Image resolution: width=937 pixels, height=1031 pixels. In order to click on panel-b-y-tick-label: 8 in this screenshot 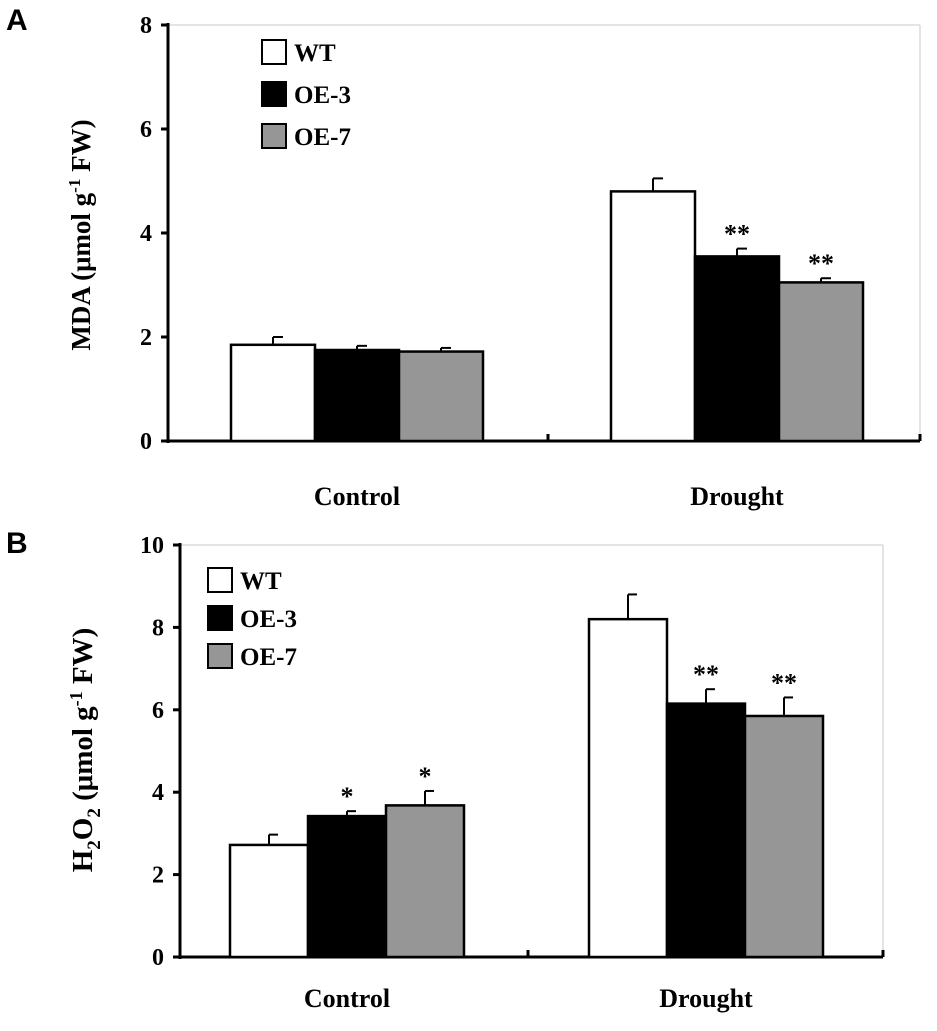, I will do `click(158, 628)`.